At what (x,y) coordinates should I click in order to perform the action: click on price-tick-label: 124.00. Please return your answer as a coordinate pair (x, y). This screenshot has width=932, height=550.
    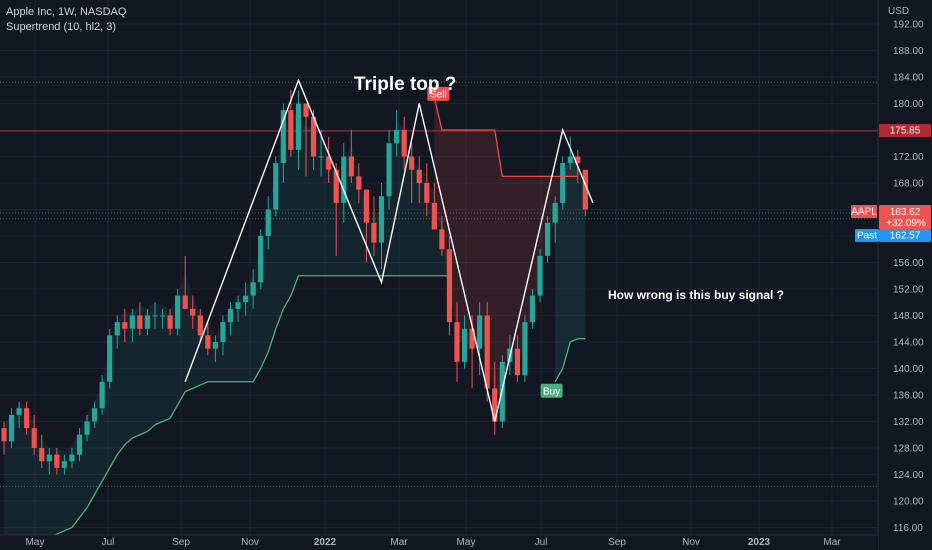
    Looking at the image, I should click on (908, 475).